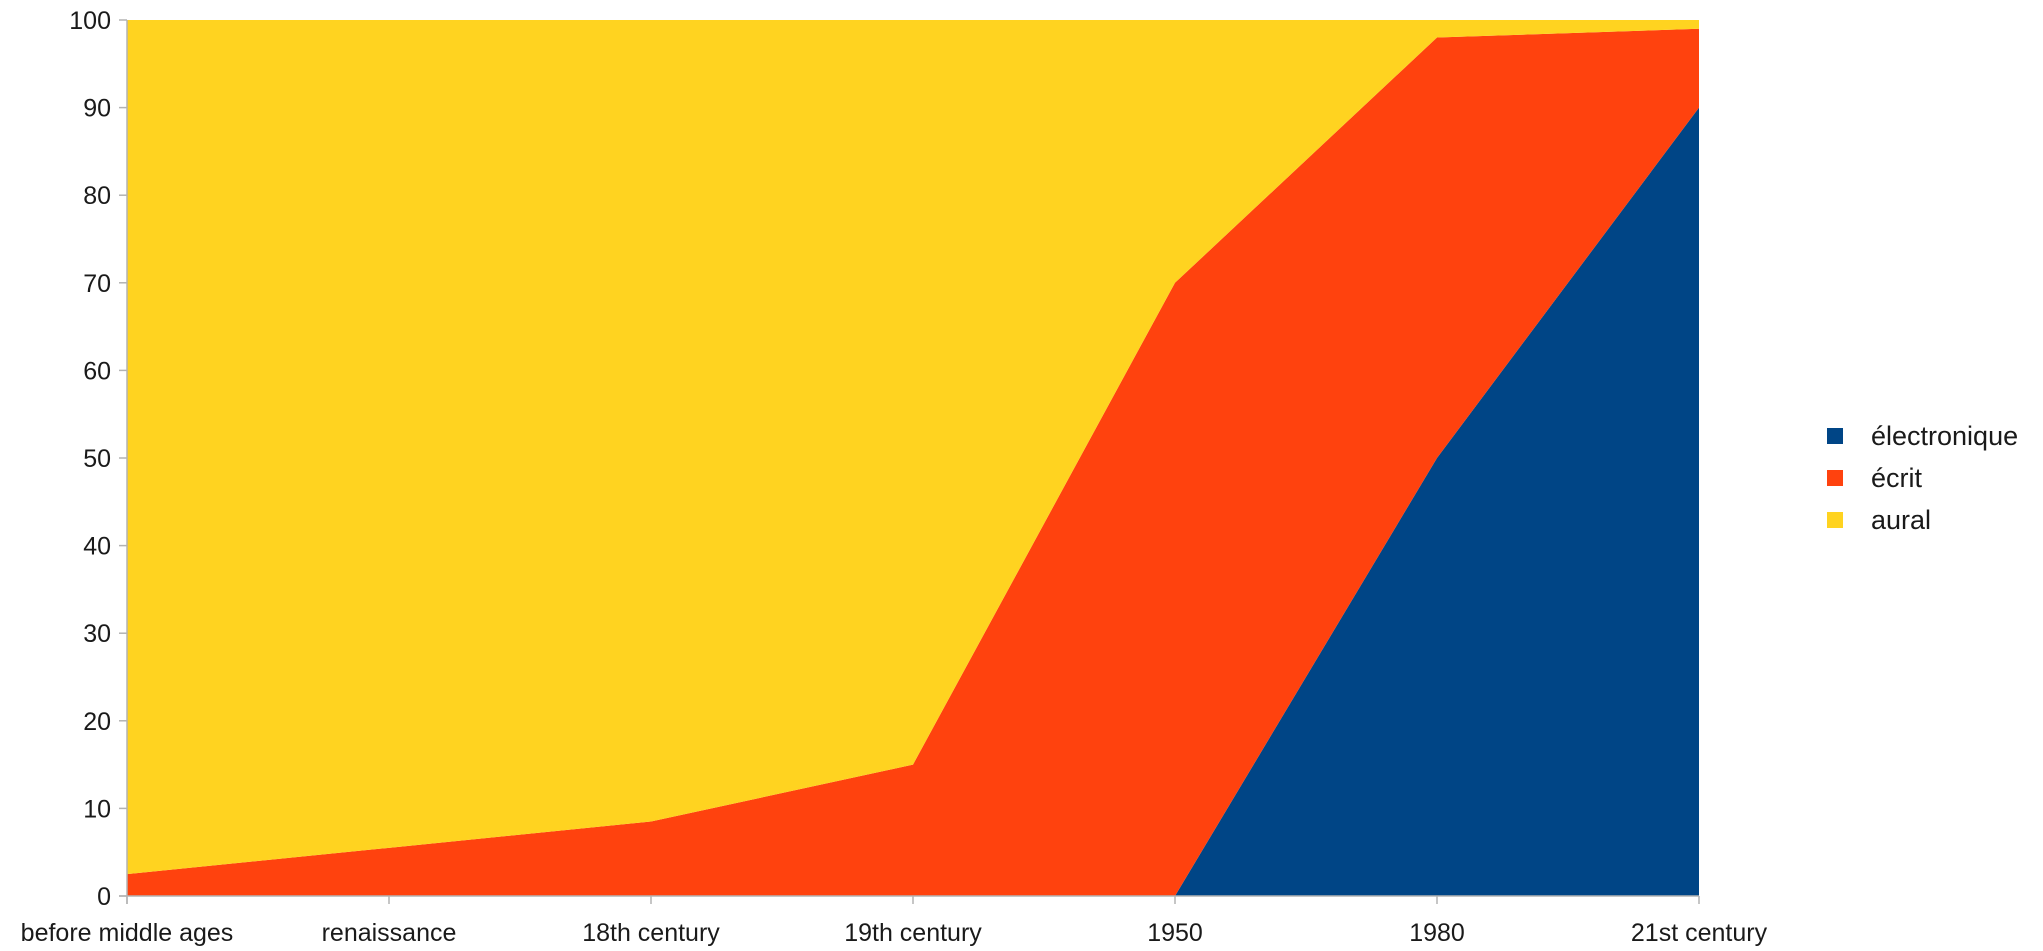 This screenshot has width=2043, height=951. I want to click on y-axis-ticks: 0 10 20 30 40 50 60 70 80 90 100, so click(98, 459).